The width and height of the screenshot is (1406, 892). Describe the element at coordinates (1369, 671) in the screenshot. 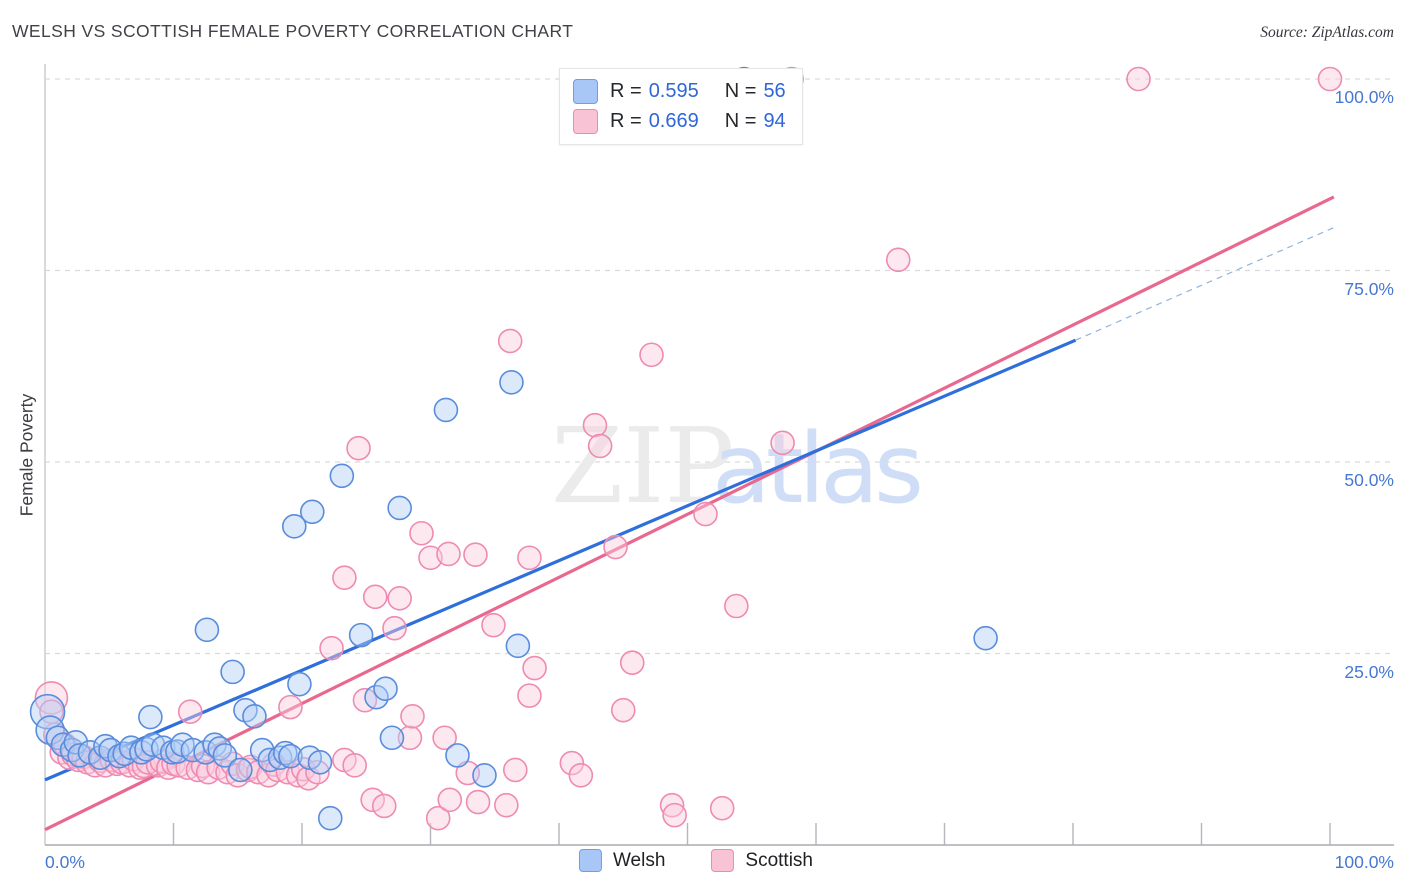

I see `y-axis-tick-label: 25.0%` at that location.